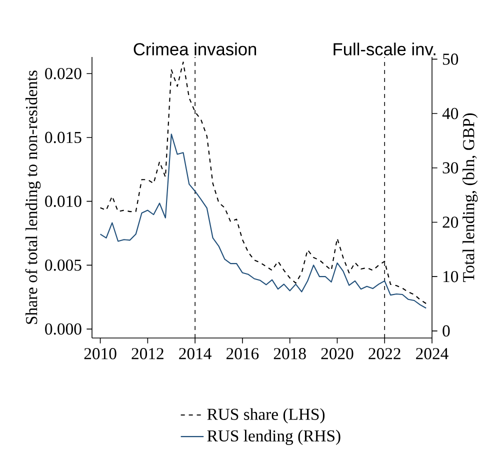 This screenshot has height=453, width=485. Describe the element at coordinates (273, 437) in the screenshot. I see `legend-label: RUS lending (RHS)` at that location.